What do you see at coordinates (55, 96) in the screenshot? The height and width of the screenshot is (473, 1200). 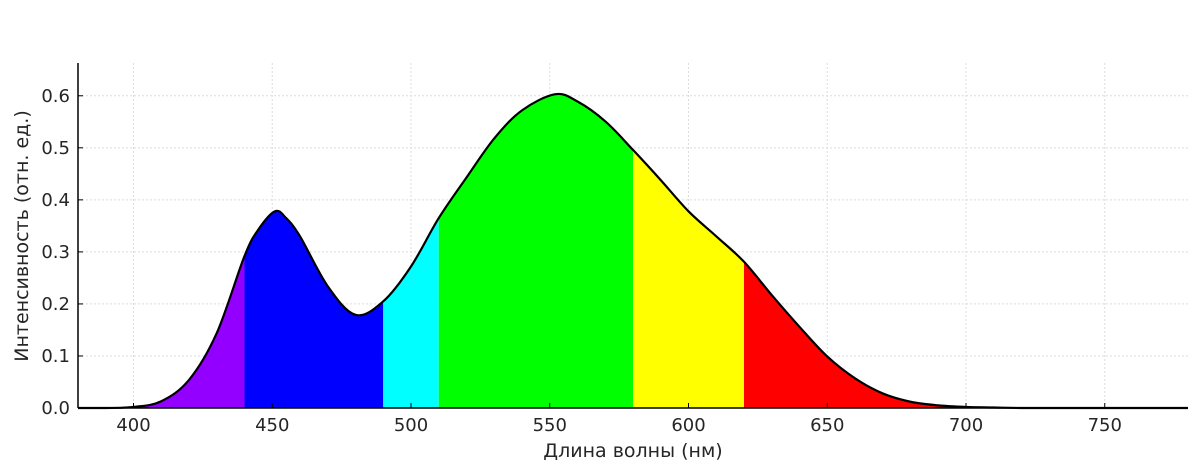 I see `y-tick-label: 0.6` at bounding box center [55, 96].